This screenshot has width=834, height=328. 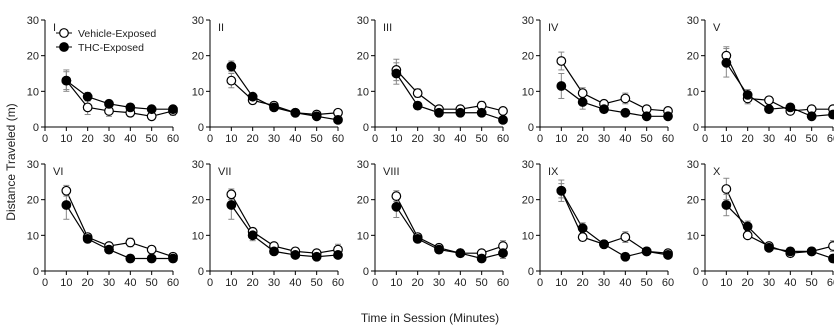 What do you see at coordinates (268, 80) in the screenshot?
I see `panel-2: 0 10 20 30 0 10 20 30 40 50 60 II` at bounding box center [268, 80].